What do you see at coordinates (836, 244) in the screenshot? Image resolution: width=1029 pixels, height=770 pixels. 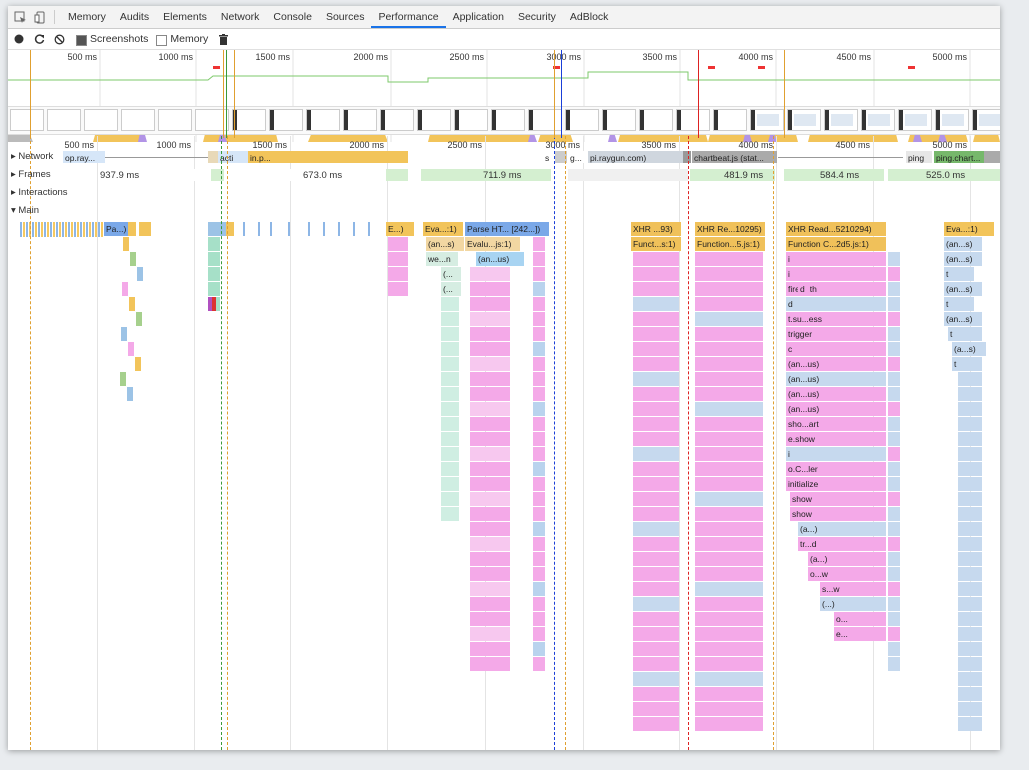 I see `flame-block: Function C...2d5.js:1)` at bounding box center [836, 244].